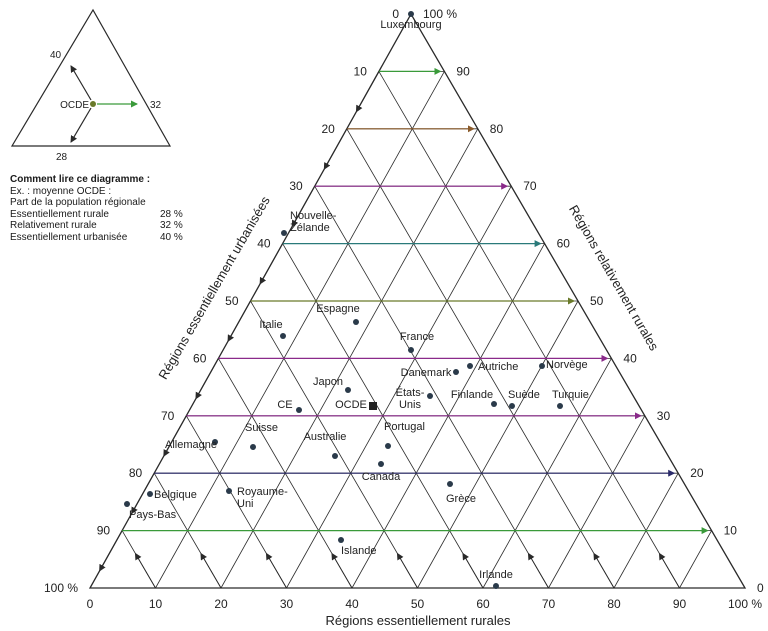 This screenshot has height=631, width=768. What do you see at coordinates (85, 238) in the screenshot?
I see `legend-row-label: Essentiellement urbanisée` at bounding box center [85, 238].